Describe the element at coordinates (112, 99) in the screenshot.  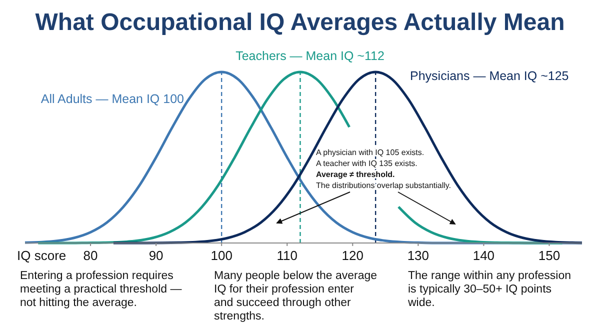
I see `series-label: All Adults — Mean IQ 100` at that location.